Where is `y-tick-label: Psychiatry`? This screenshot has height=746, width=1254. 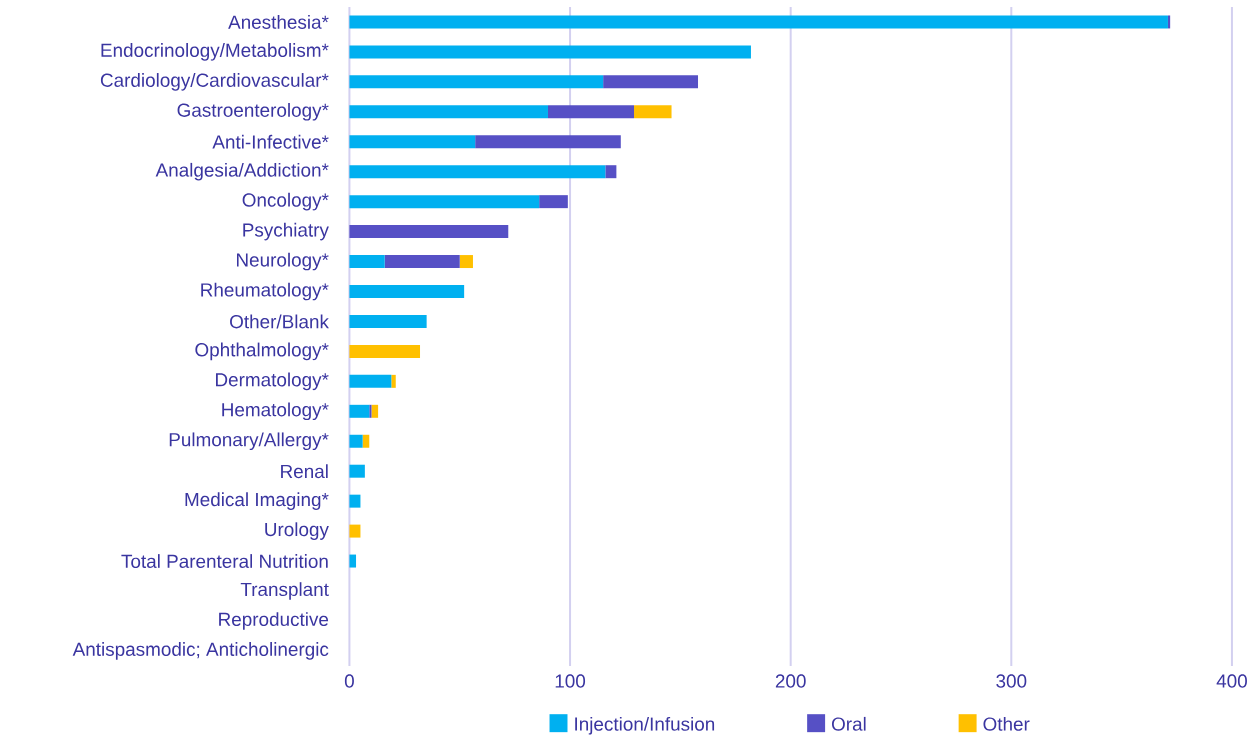 y-tick-label: Psychiatry is located at coordinates (286, 231).